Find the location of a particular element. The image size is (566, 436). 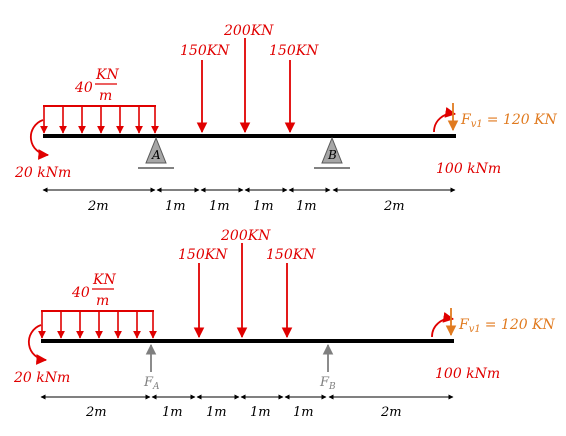

upper-support-a is located at coordinates (156, 152).